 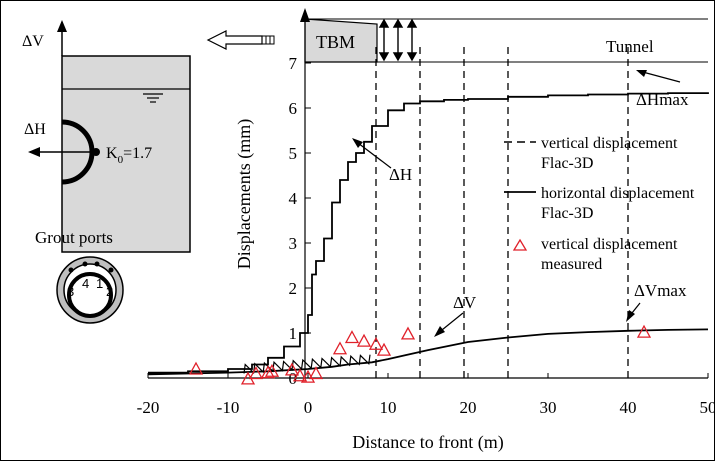 I want to click on x-axis-label: Distance to front (m), so click(x=427, y=442).